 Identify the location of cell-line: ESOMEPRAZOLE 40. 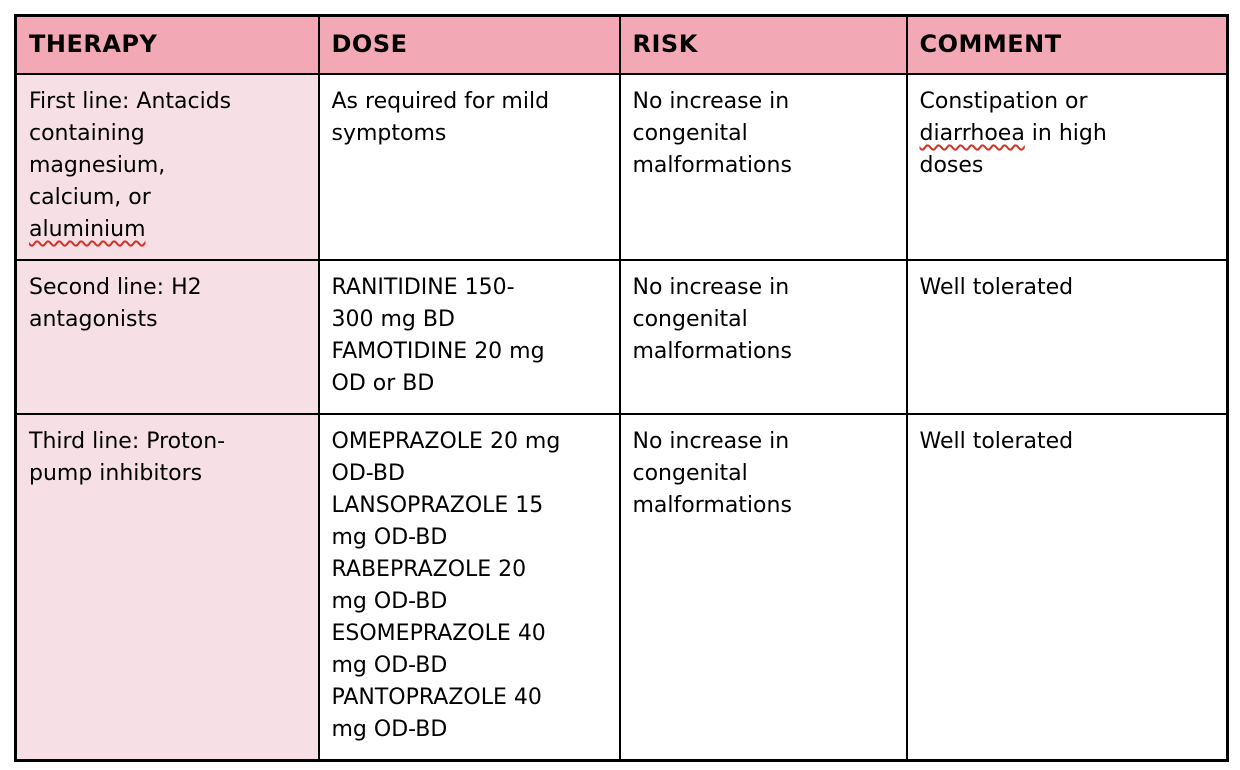
(469, 634).